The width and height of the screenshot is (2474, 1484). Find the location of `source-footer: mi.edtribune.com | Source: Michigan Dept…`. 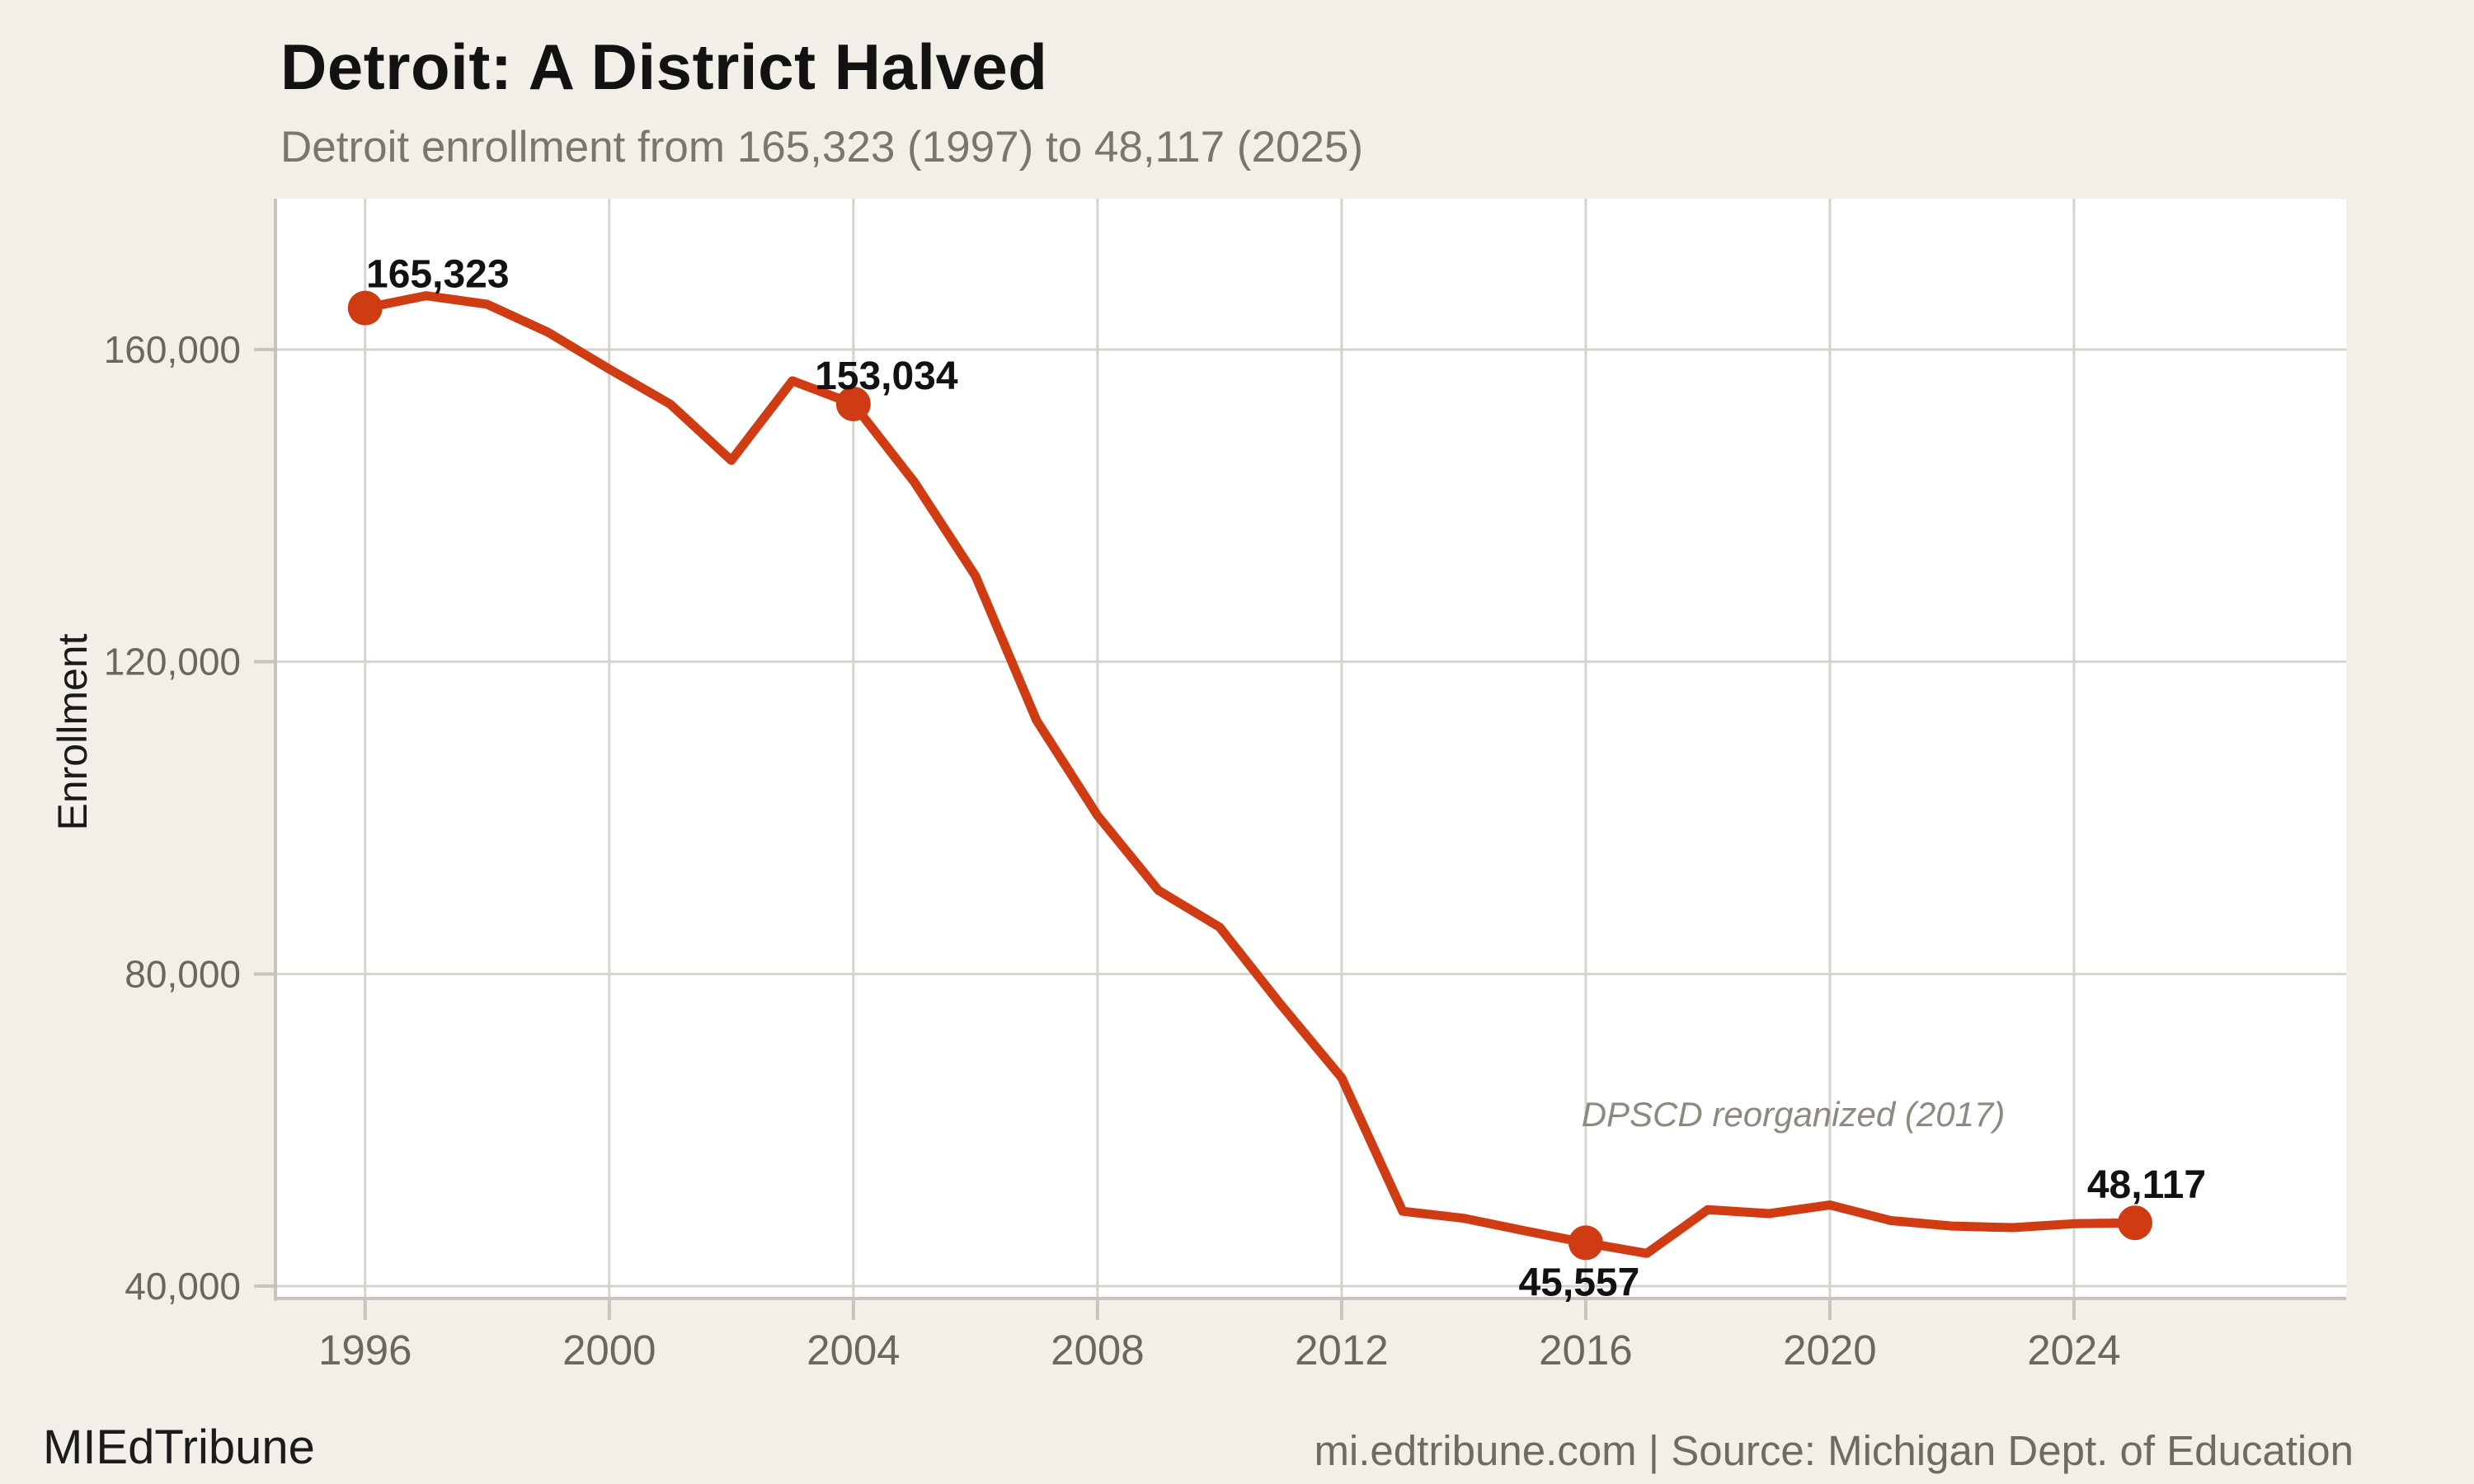

source-footer: mi.edtribune.com | Source: Michigan Dept… is located at coordinates (1834, 1450).